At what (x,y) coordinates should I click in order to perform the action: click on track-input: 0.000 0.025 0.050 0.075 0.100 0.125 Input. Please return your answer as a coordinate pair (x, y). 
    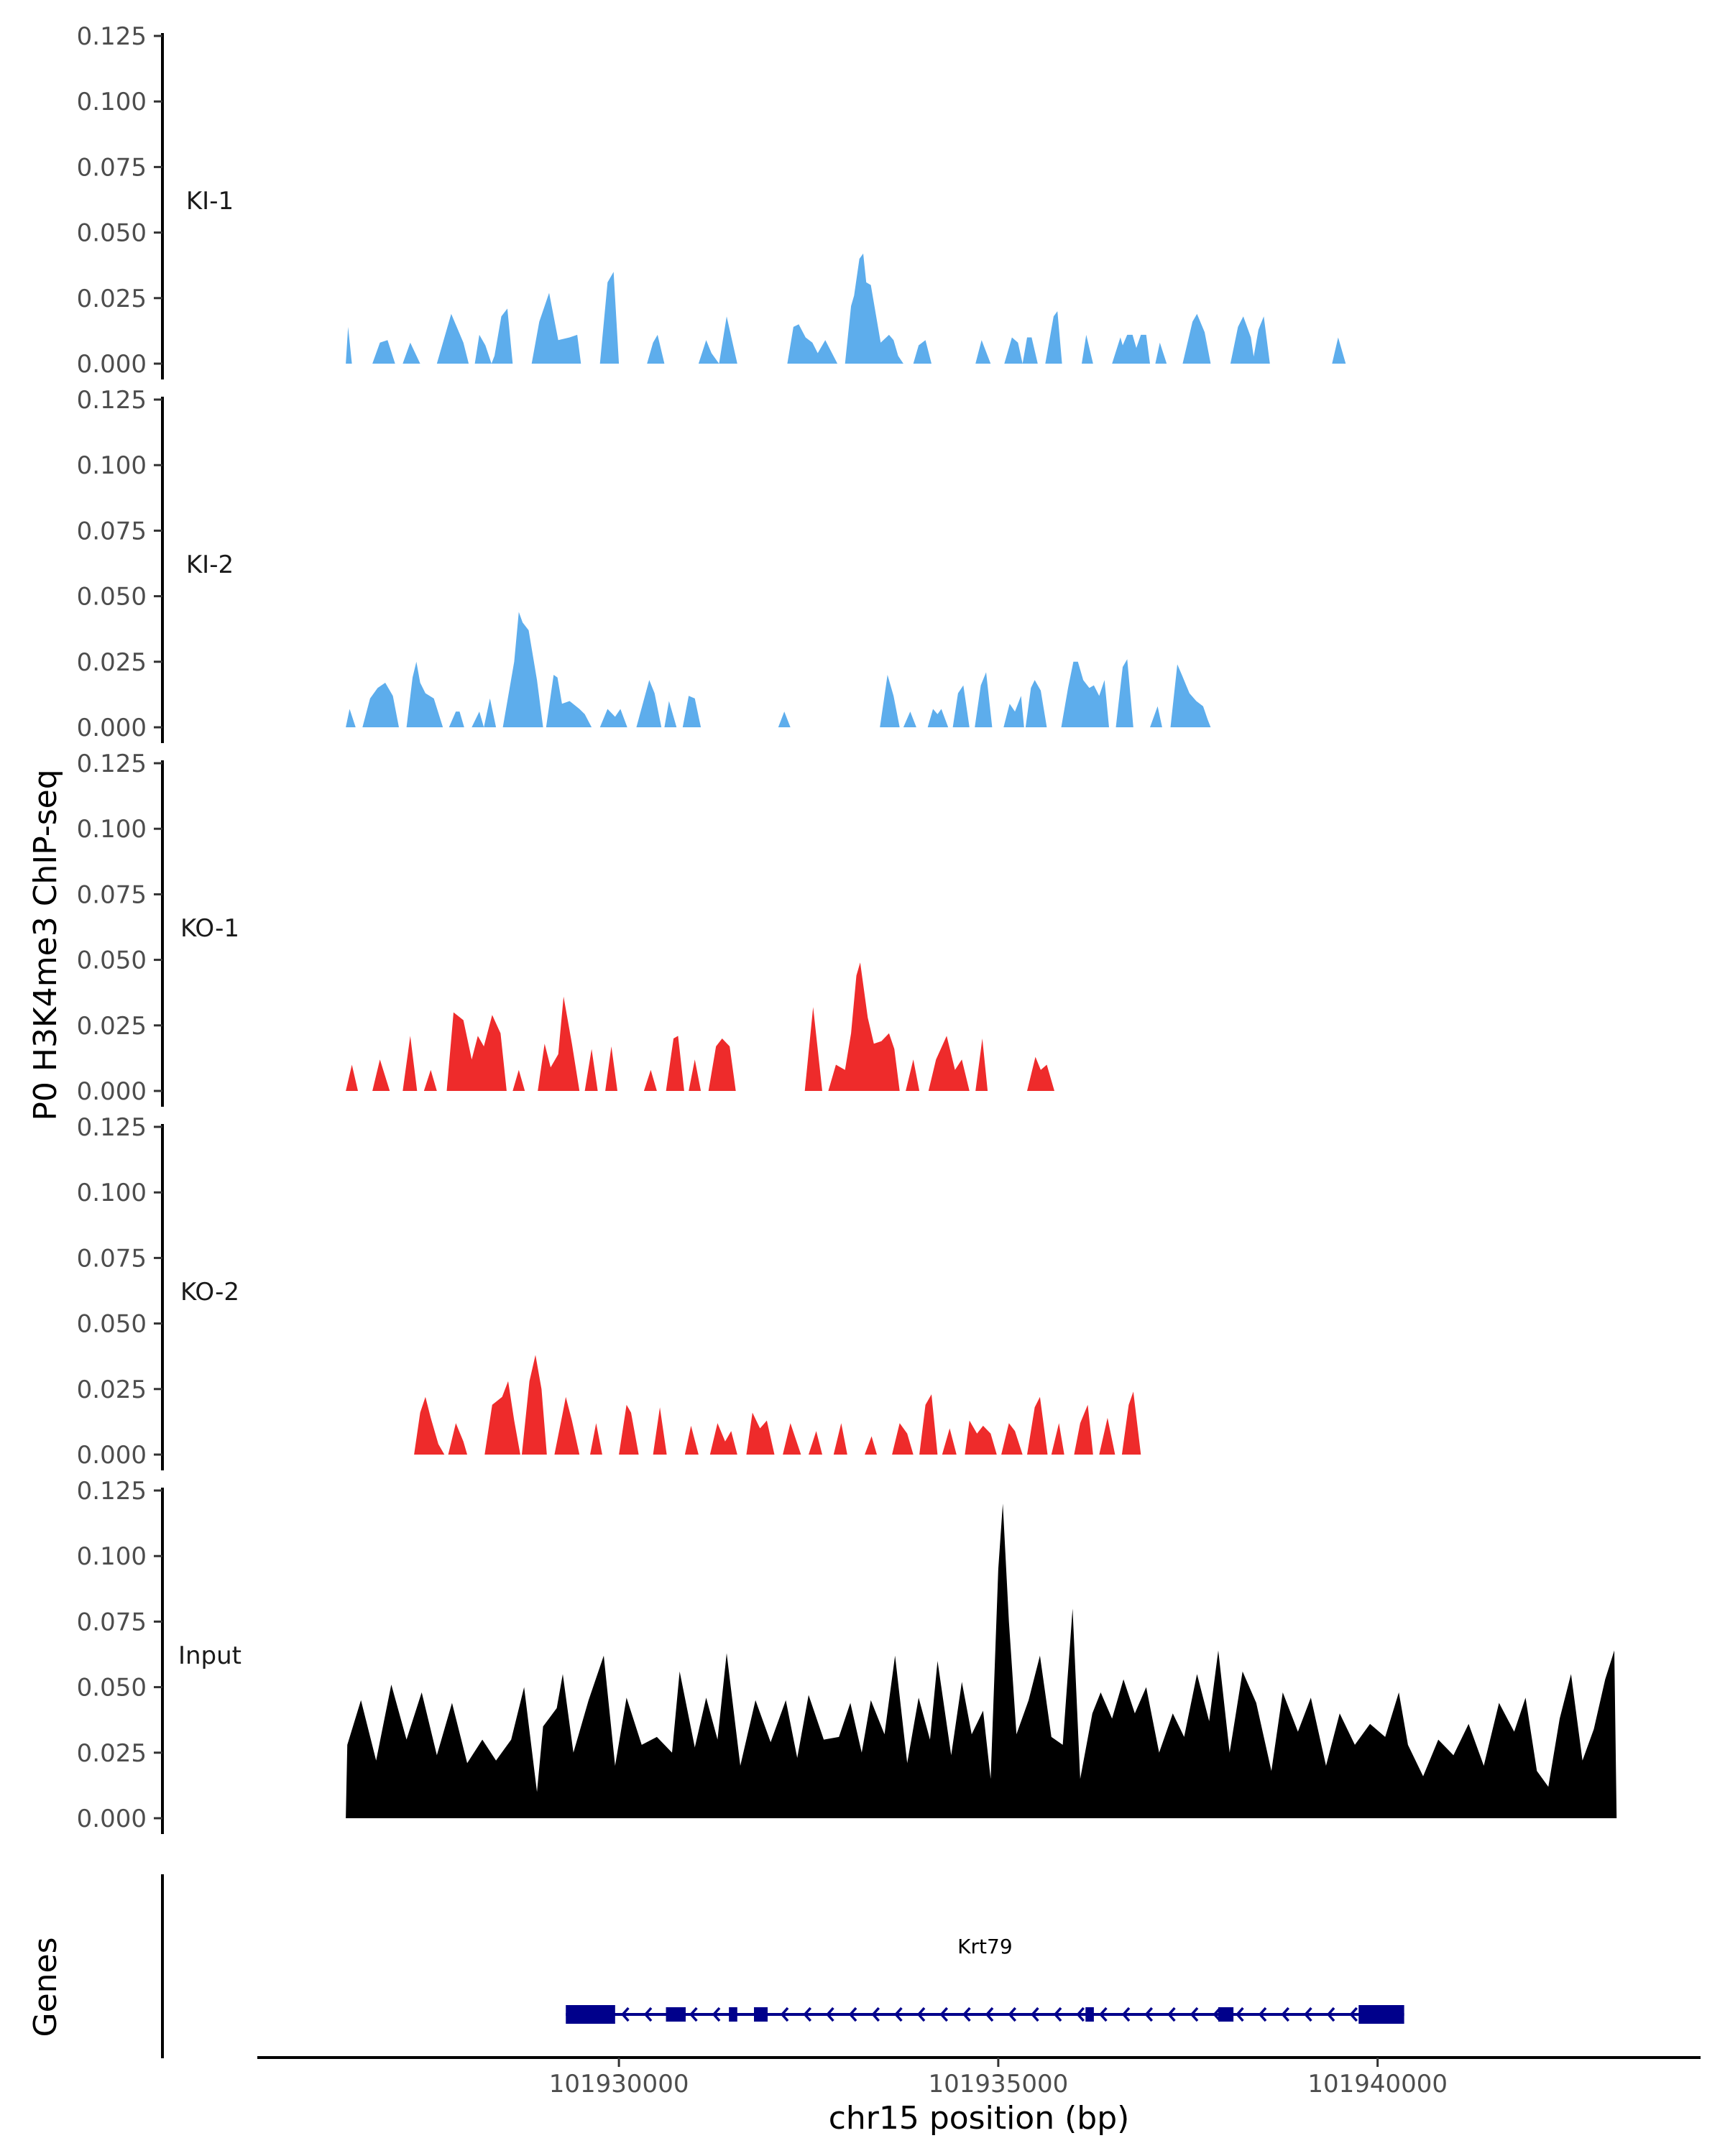
    Looking at the image, I should click on (847, 1655).